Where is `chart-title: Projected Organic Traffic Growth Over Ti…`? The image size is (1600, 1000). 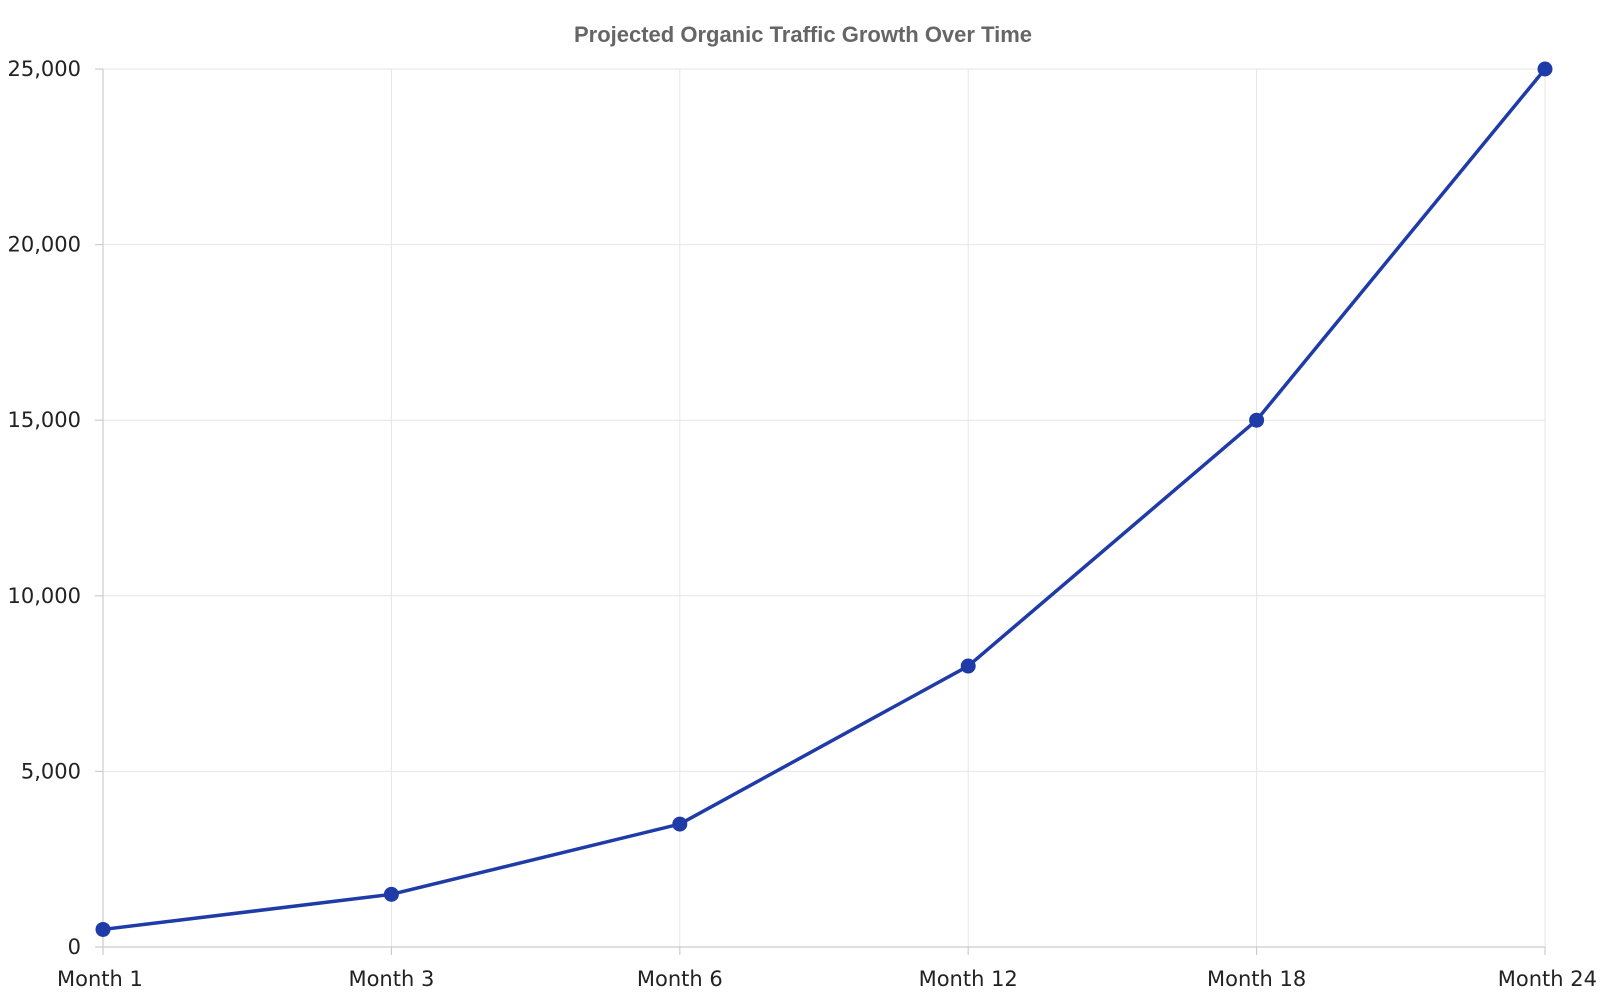 chart-title: Projected Organic Traffic Growth Over Ti… is located at coordinates (803, 34).